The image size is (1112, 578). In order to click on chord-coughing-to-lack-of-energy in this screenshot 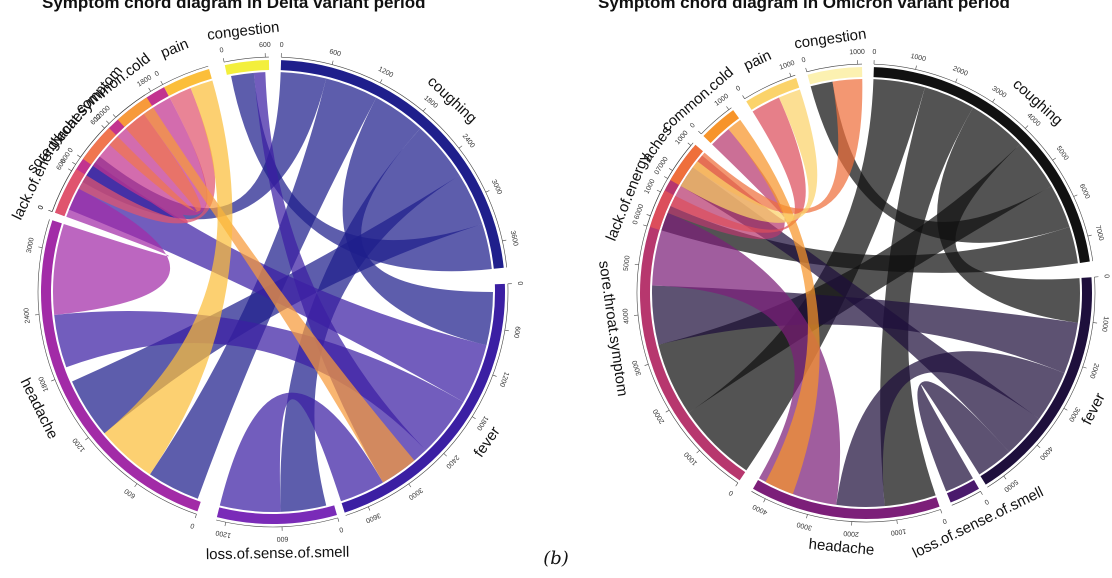, I will do `click(869, 239)`.